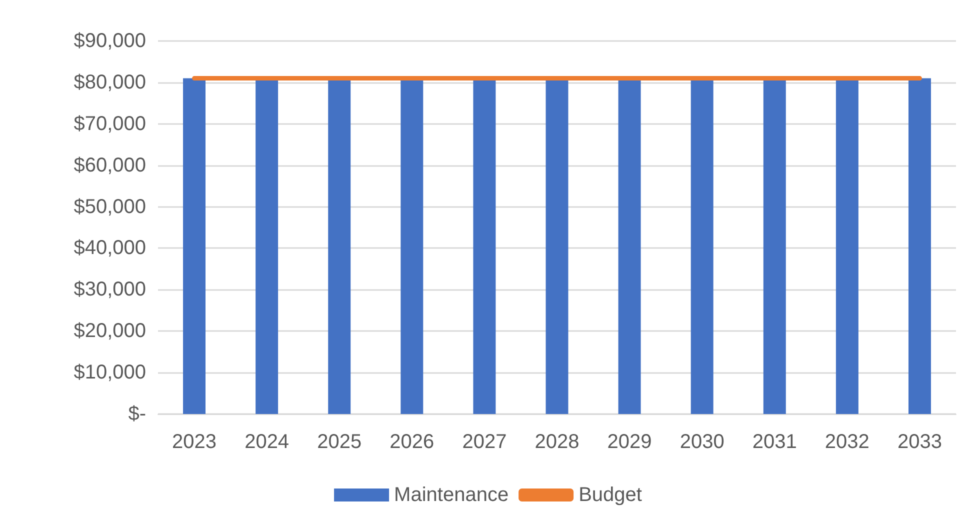 The image size is (978, 530). I want to click on y-tick-label: $50,000, so click(110, 207).